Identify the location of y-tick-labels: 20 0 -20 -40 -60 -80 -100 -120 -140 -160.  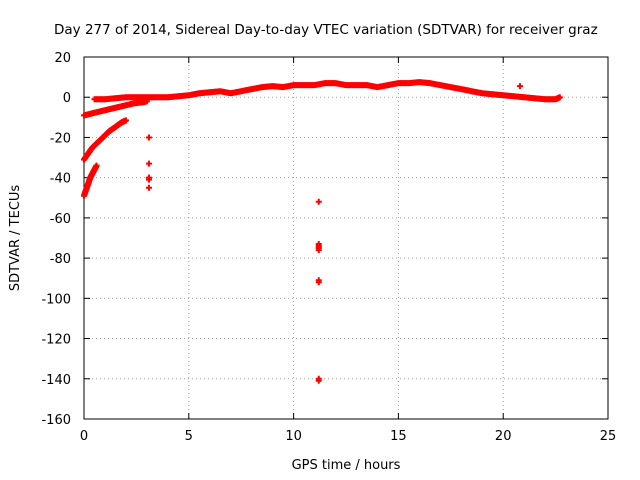
(56, 239).